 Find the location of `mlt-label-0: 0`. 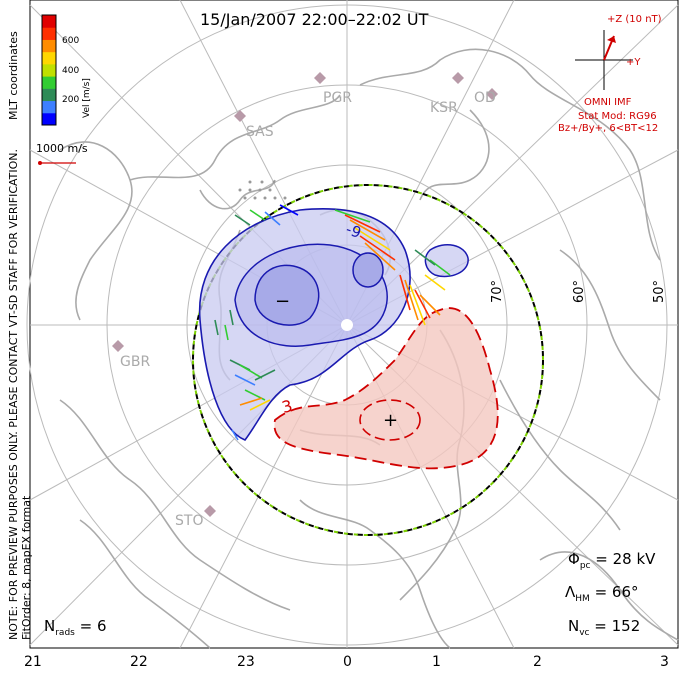

mlt-label-0: 0 is located at coordinates (347, 662).